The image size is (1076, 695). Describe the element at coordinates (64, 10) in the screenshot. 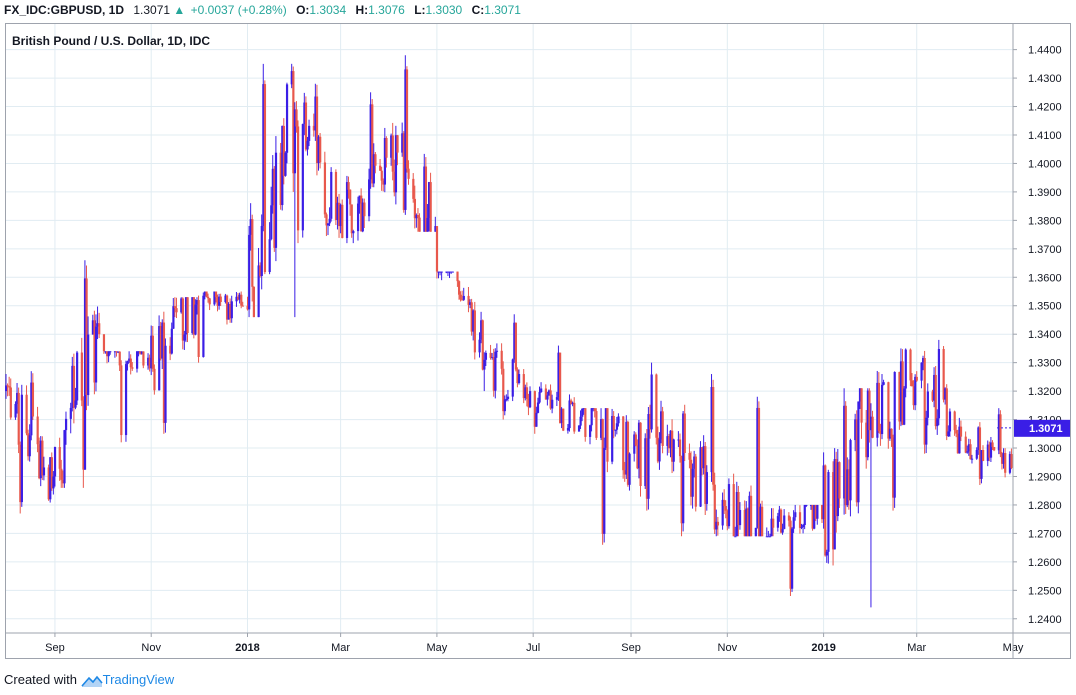

I see `symbol-label: FX_IDC:GBPUSD, 1D` at that location.